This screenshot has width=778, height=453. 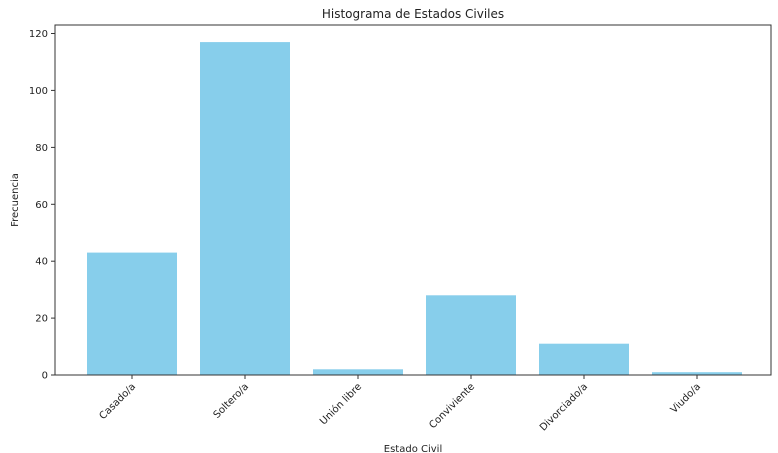 I want to click on chart-title: Histograma de Estados Civiles, so click(x=413, y=14).